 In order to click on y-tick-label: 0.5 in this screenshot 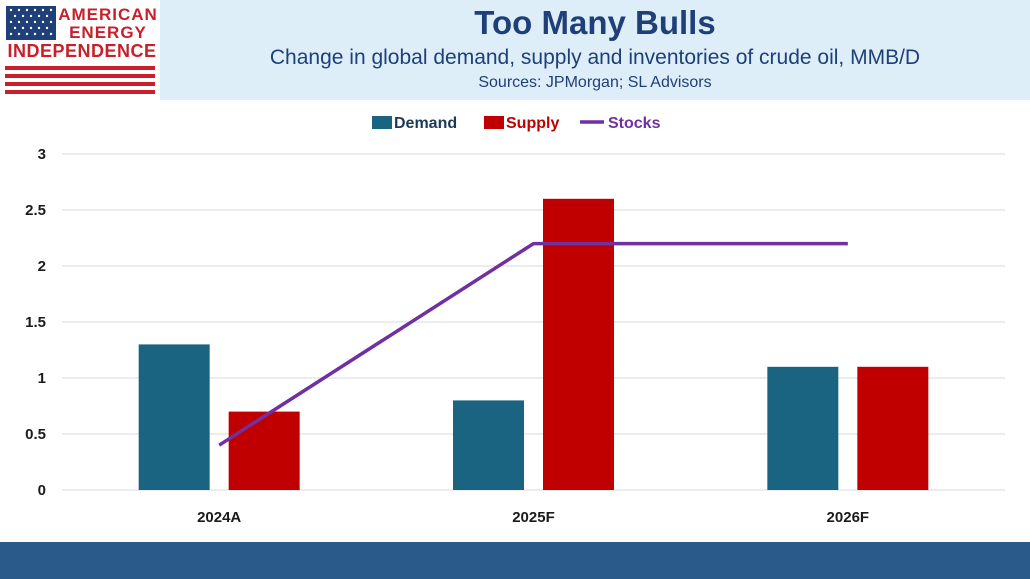, I will do `click(35, 434)`.